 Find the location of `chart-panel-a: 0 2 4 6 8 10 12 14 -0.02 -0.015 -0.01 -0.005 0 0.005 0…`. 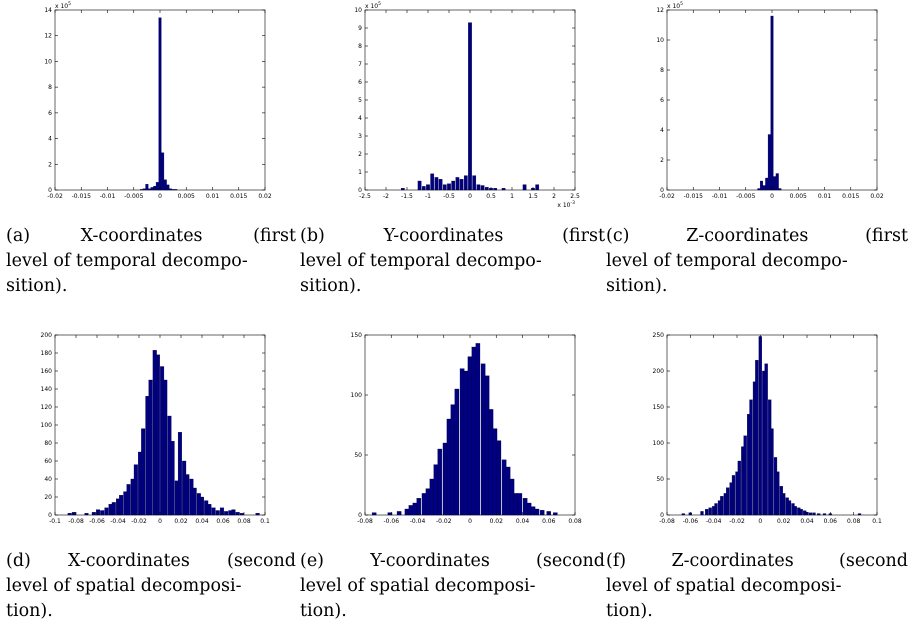

chart-panel-a: 0 2 4 6 8 10 12 14 -0.02 -0.015 -0.01 -0.005 0 0.005 0… is located at coordinates (150, 102).